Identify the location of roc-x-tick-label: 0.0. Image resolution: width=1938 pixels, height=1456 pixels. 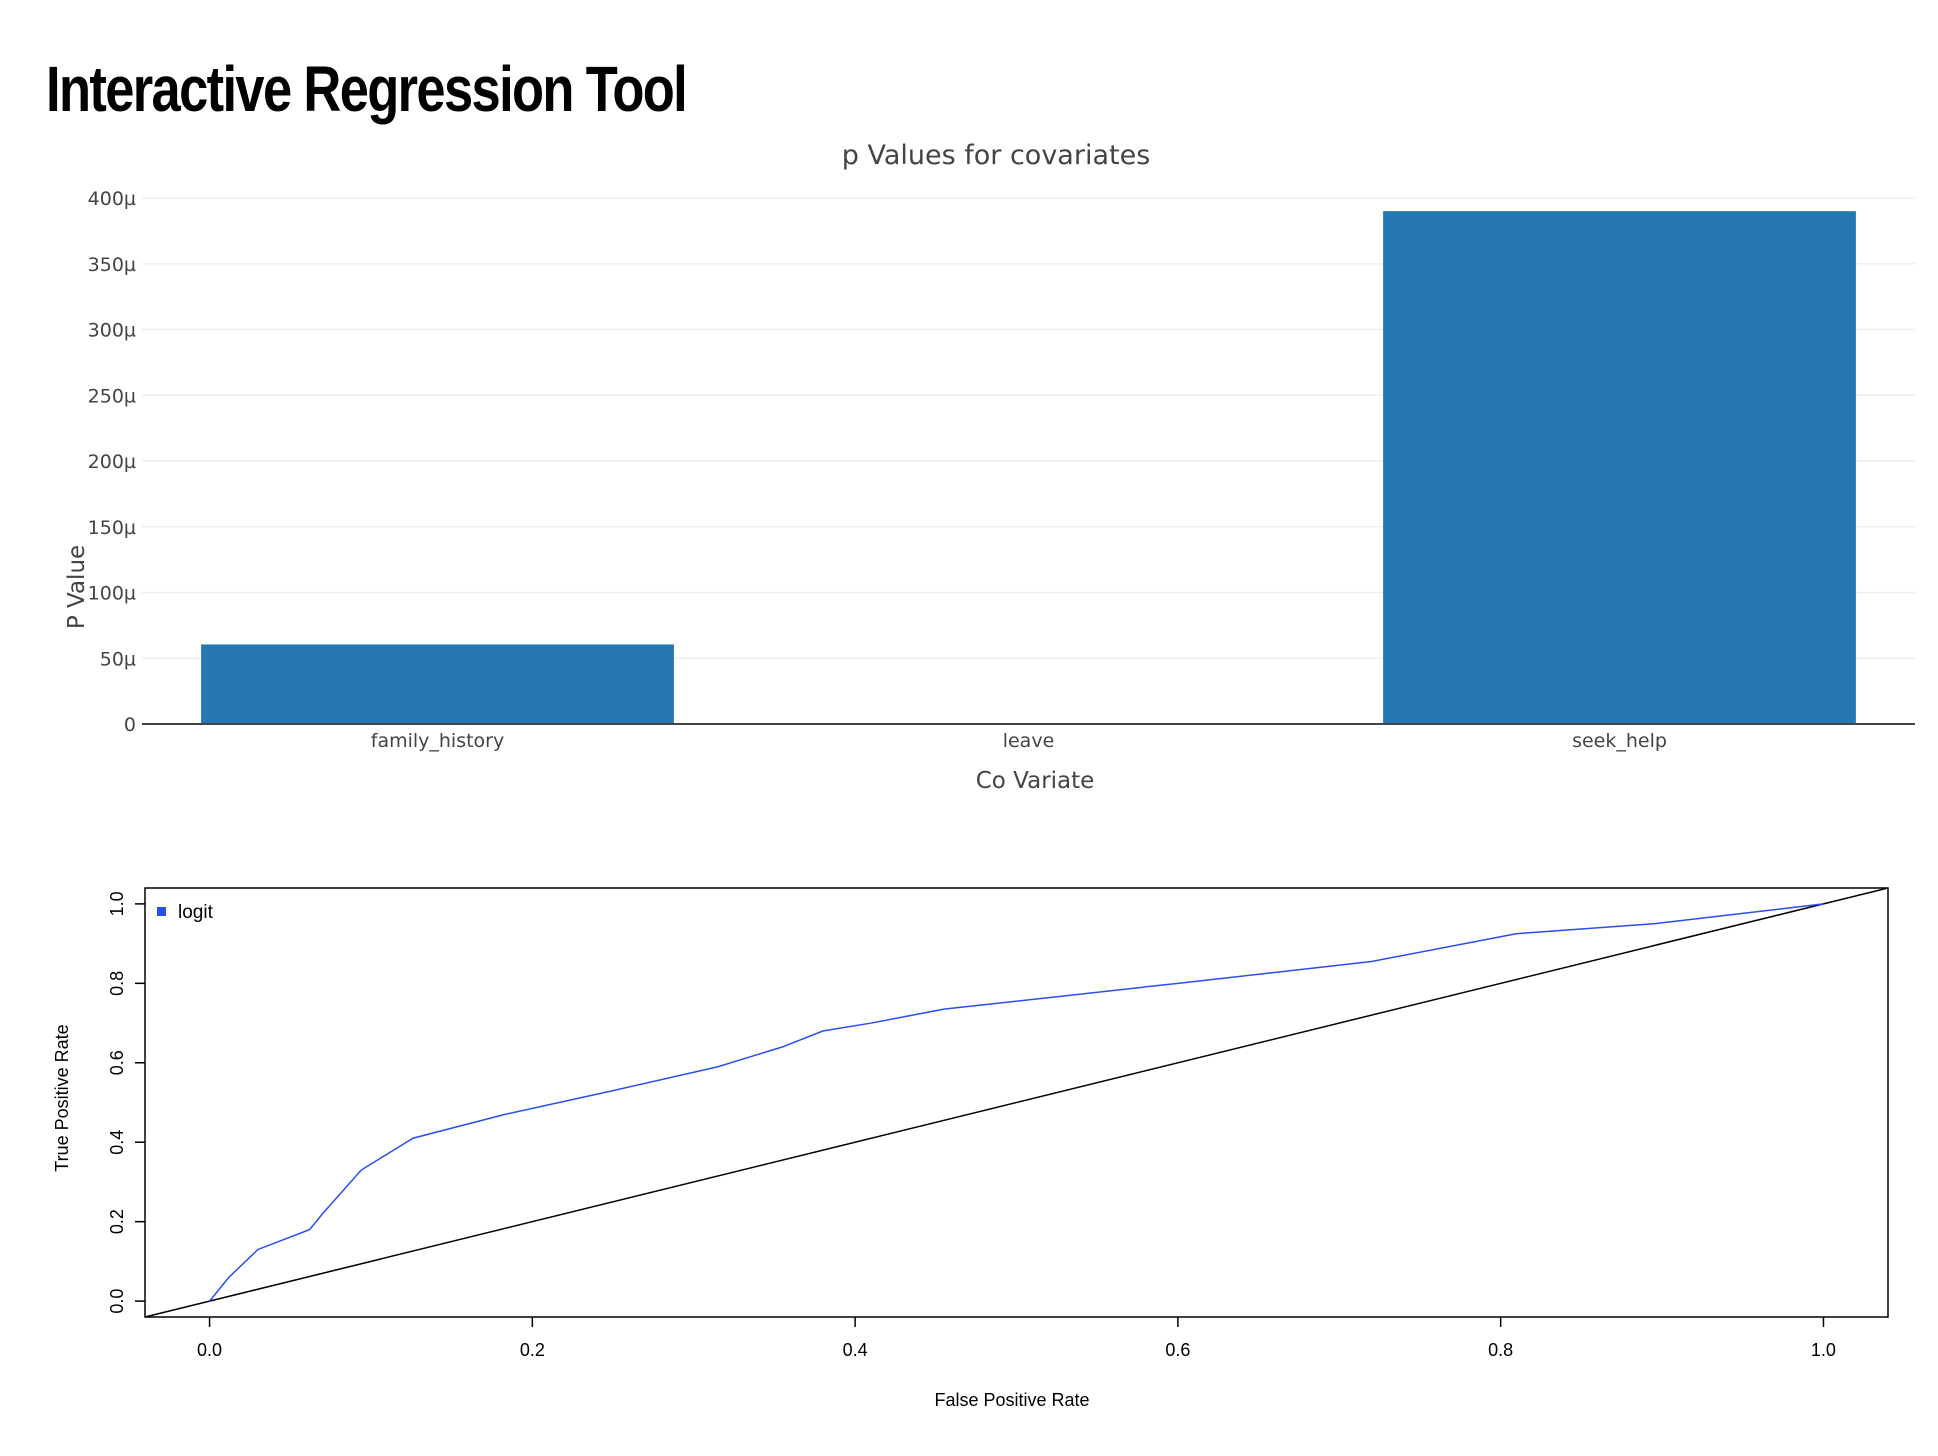
(209, 1350).